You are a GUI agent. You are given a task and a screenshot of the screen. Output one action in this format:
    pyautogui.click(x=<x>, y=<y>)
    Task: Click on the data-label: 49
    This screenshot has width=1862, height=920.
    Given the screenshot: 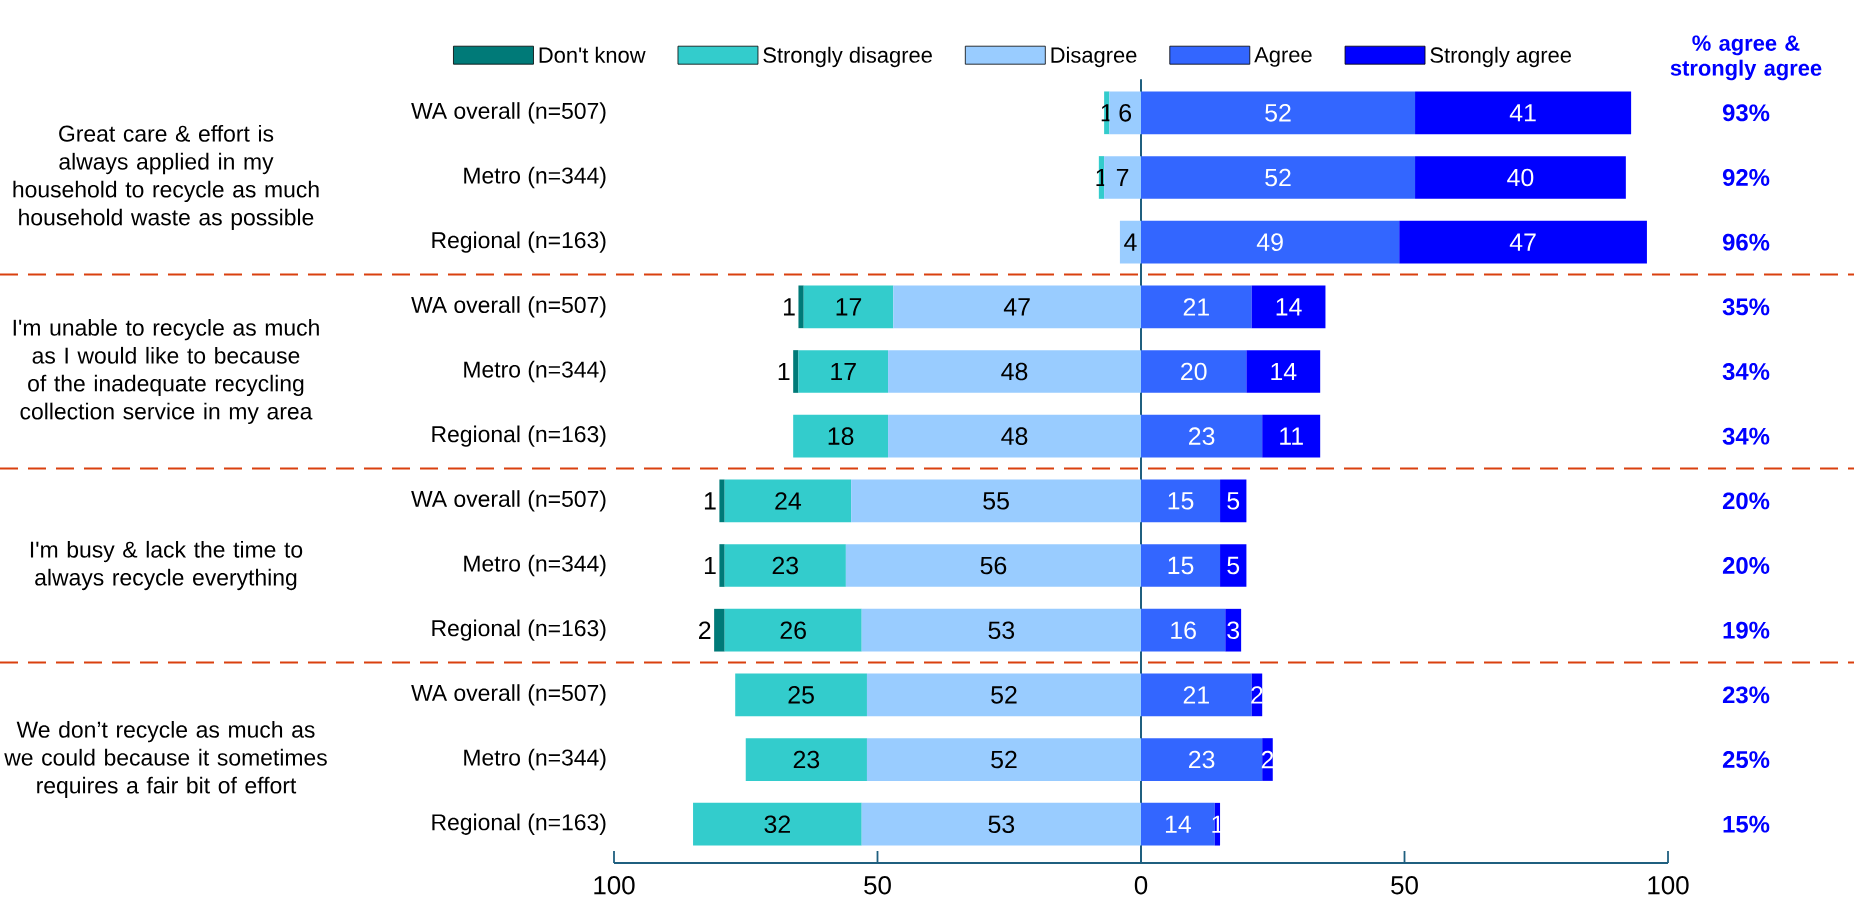 What is the action you would take?
    pyautogui.click(x=1269, y=242)
    